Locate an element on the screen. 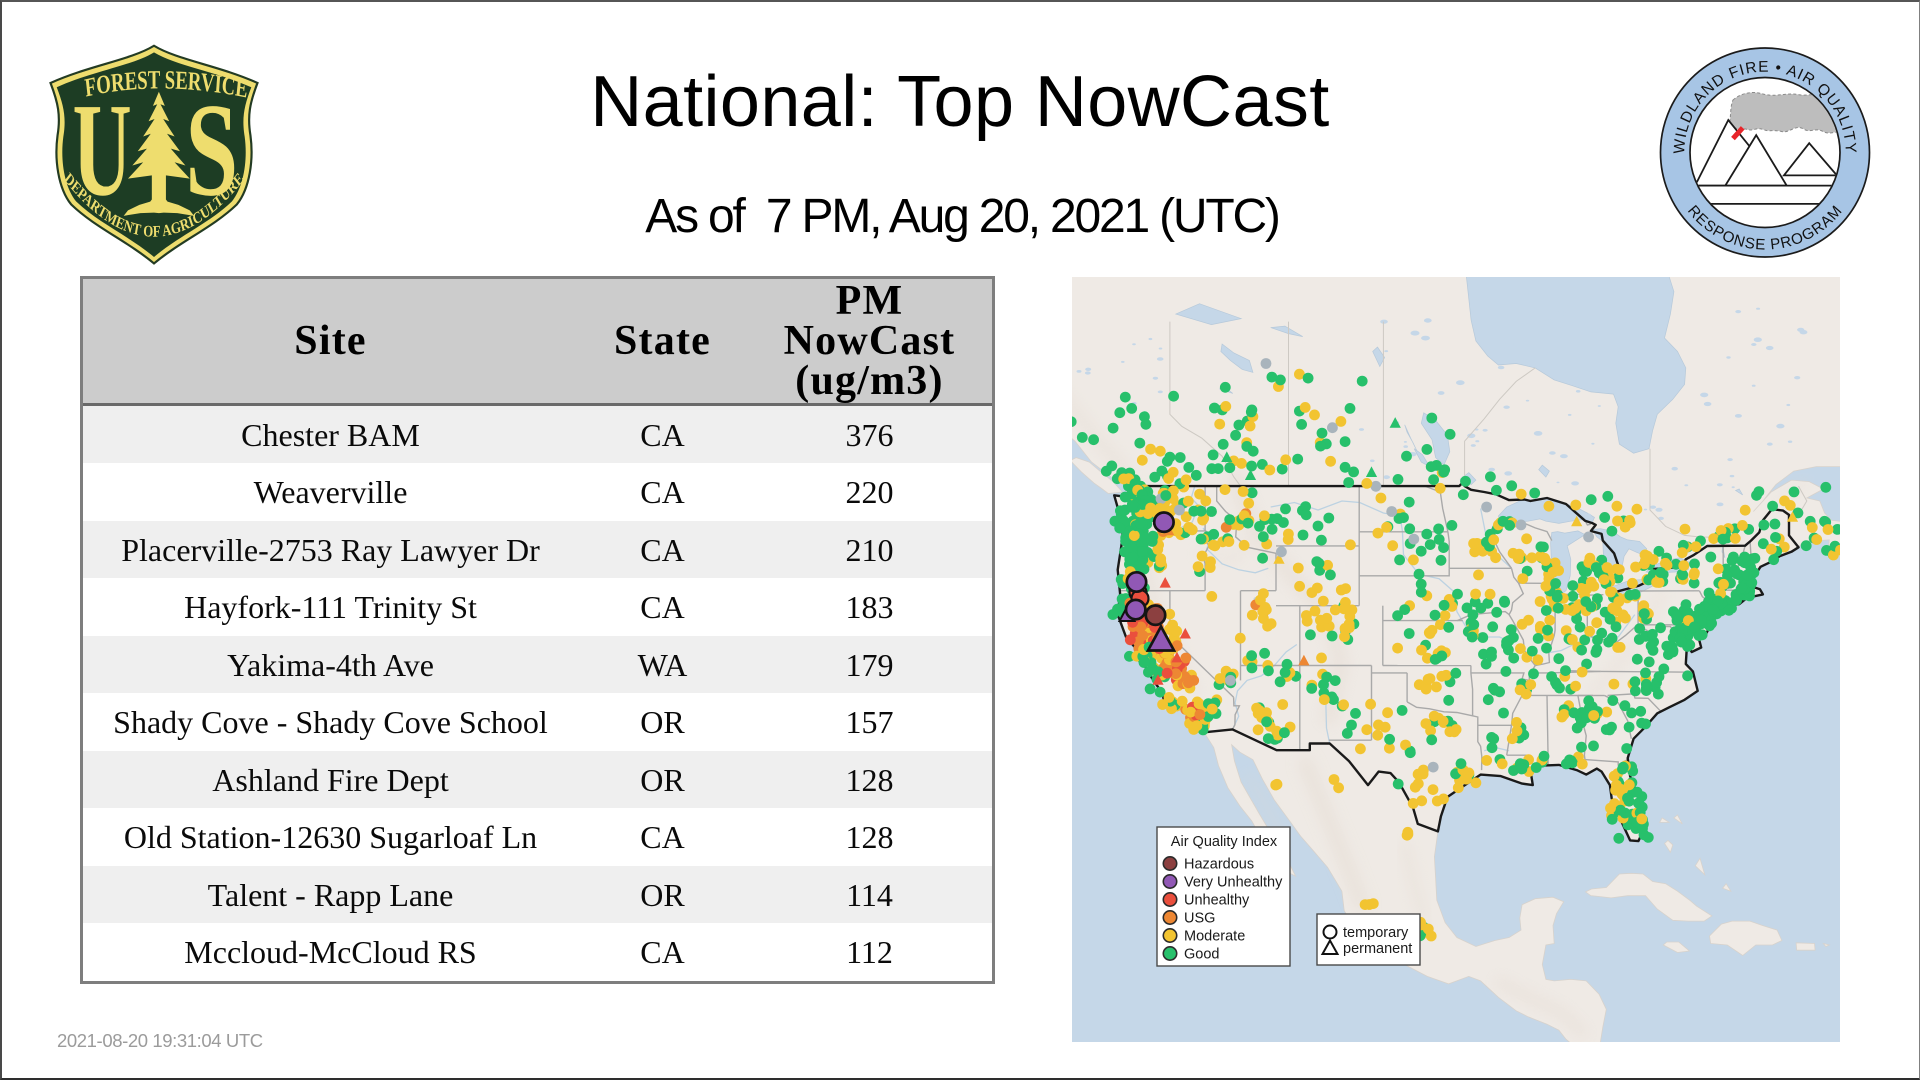 The width and height of the screenshot is (1920, 1080). svg-text: S is located at coordinates (211, 150).